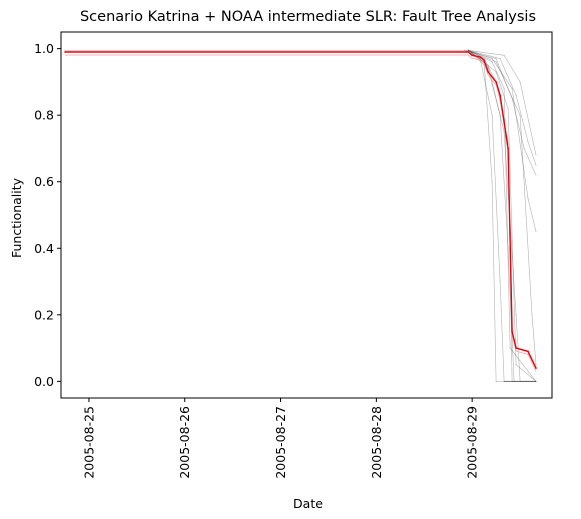 The width and height of the screenshot is (581, 519). Describe the element at coordinates (472, 442) in the screenshot. I see `x-tick-label: 2005-08-29` at that location.